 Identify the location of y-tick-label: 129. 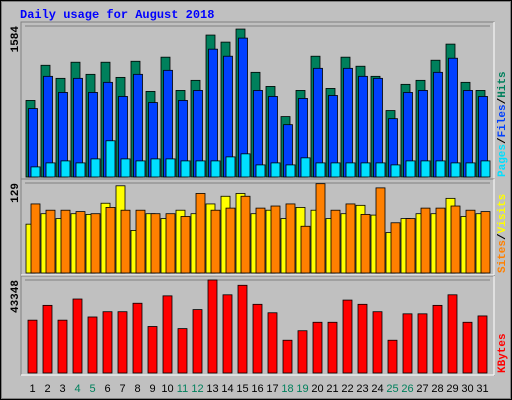
(16, 193).